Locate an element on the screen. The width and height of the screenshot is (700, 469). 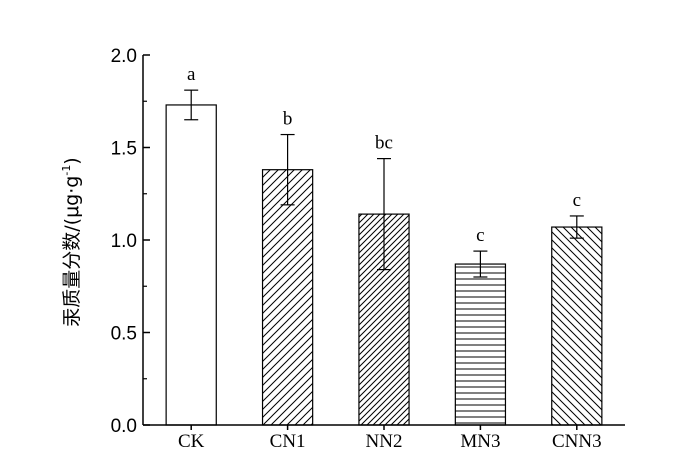
significance-label-nn2: bc is located at coordinates (384, 143).